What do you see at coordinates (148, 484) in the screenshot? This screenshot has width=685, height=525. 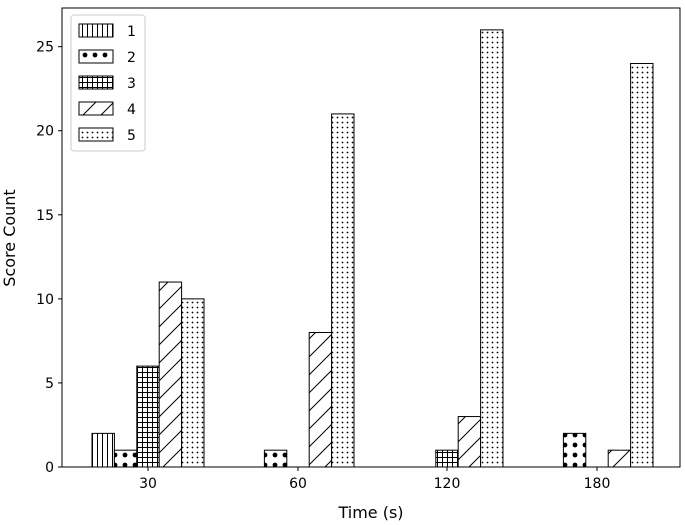 I see `x-tick-label: 30` at bounding box center [148, 484].